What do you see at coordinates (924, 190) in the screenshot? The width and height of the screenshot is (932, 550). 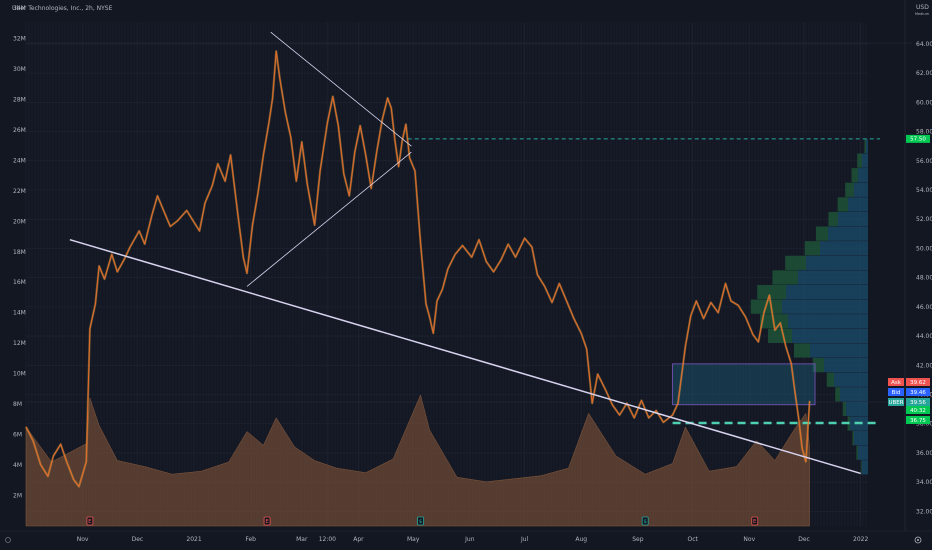 I see `price-tick-label: 54.00` at bounding box center [924, 190].